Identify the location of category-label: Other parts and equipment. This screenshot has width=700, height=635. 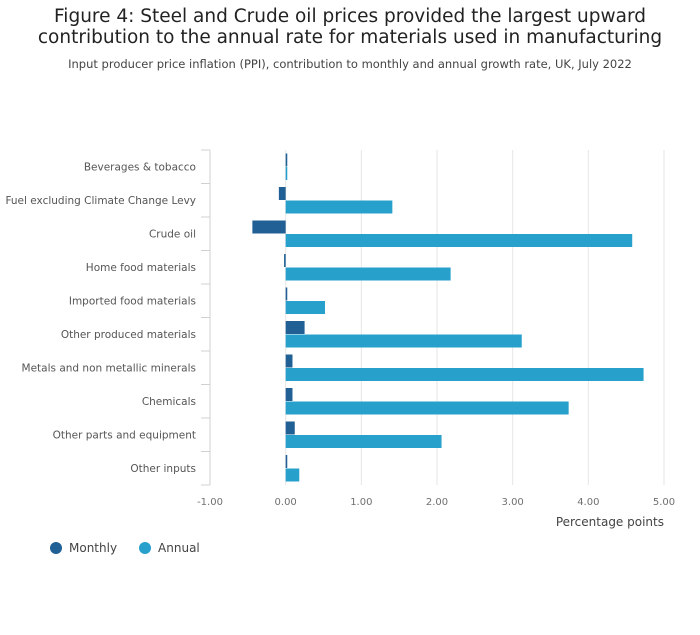
(124, 436).